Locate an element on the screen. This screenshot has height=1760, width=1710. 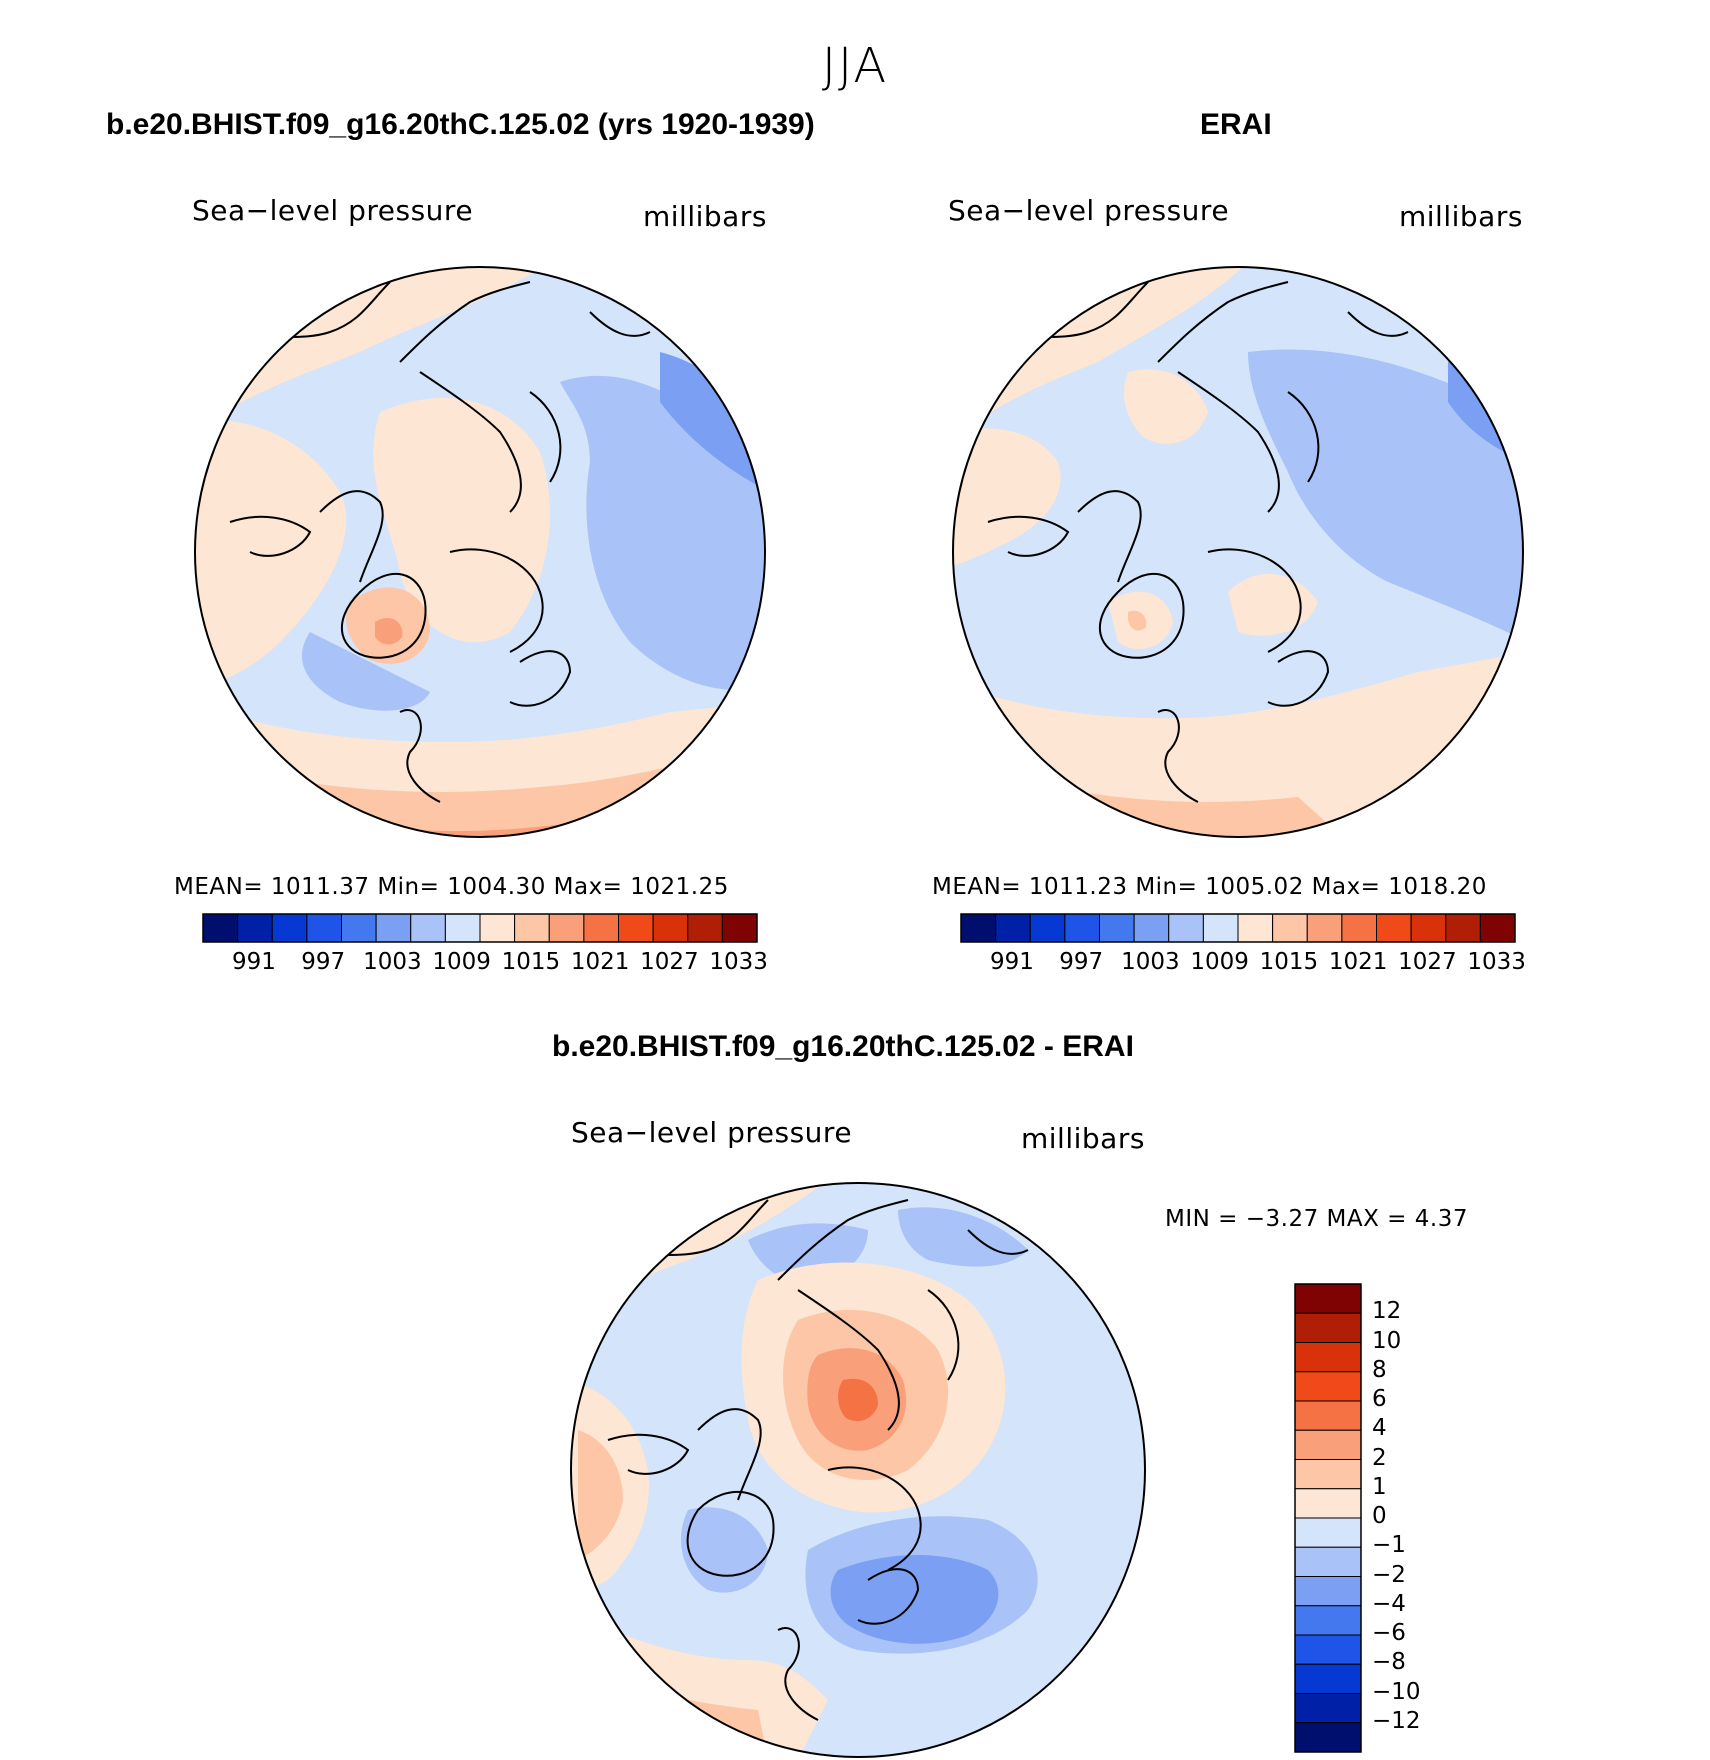
diff-units-label: millibars is located at coordinates (1083, 1138).